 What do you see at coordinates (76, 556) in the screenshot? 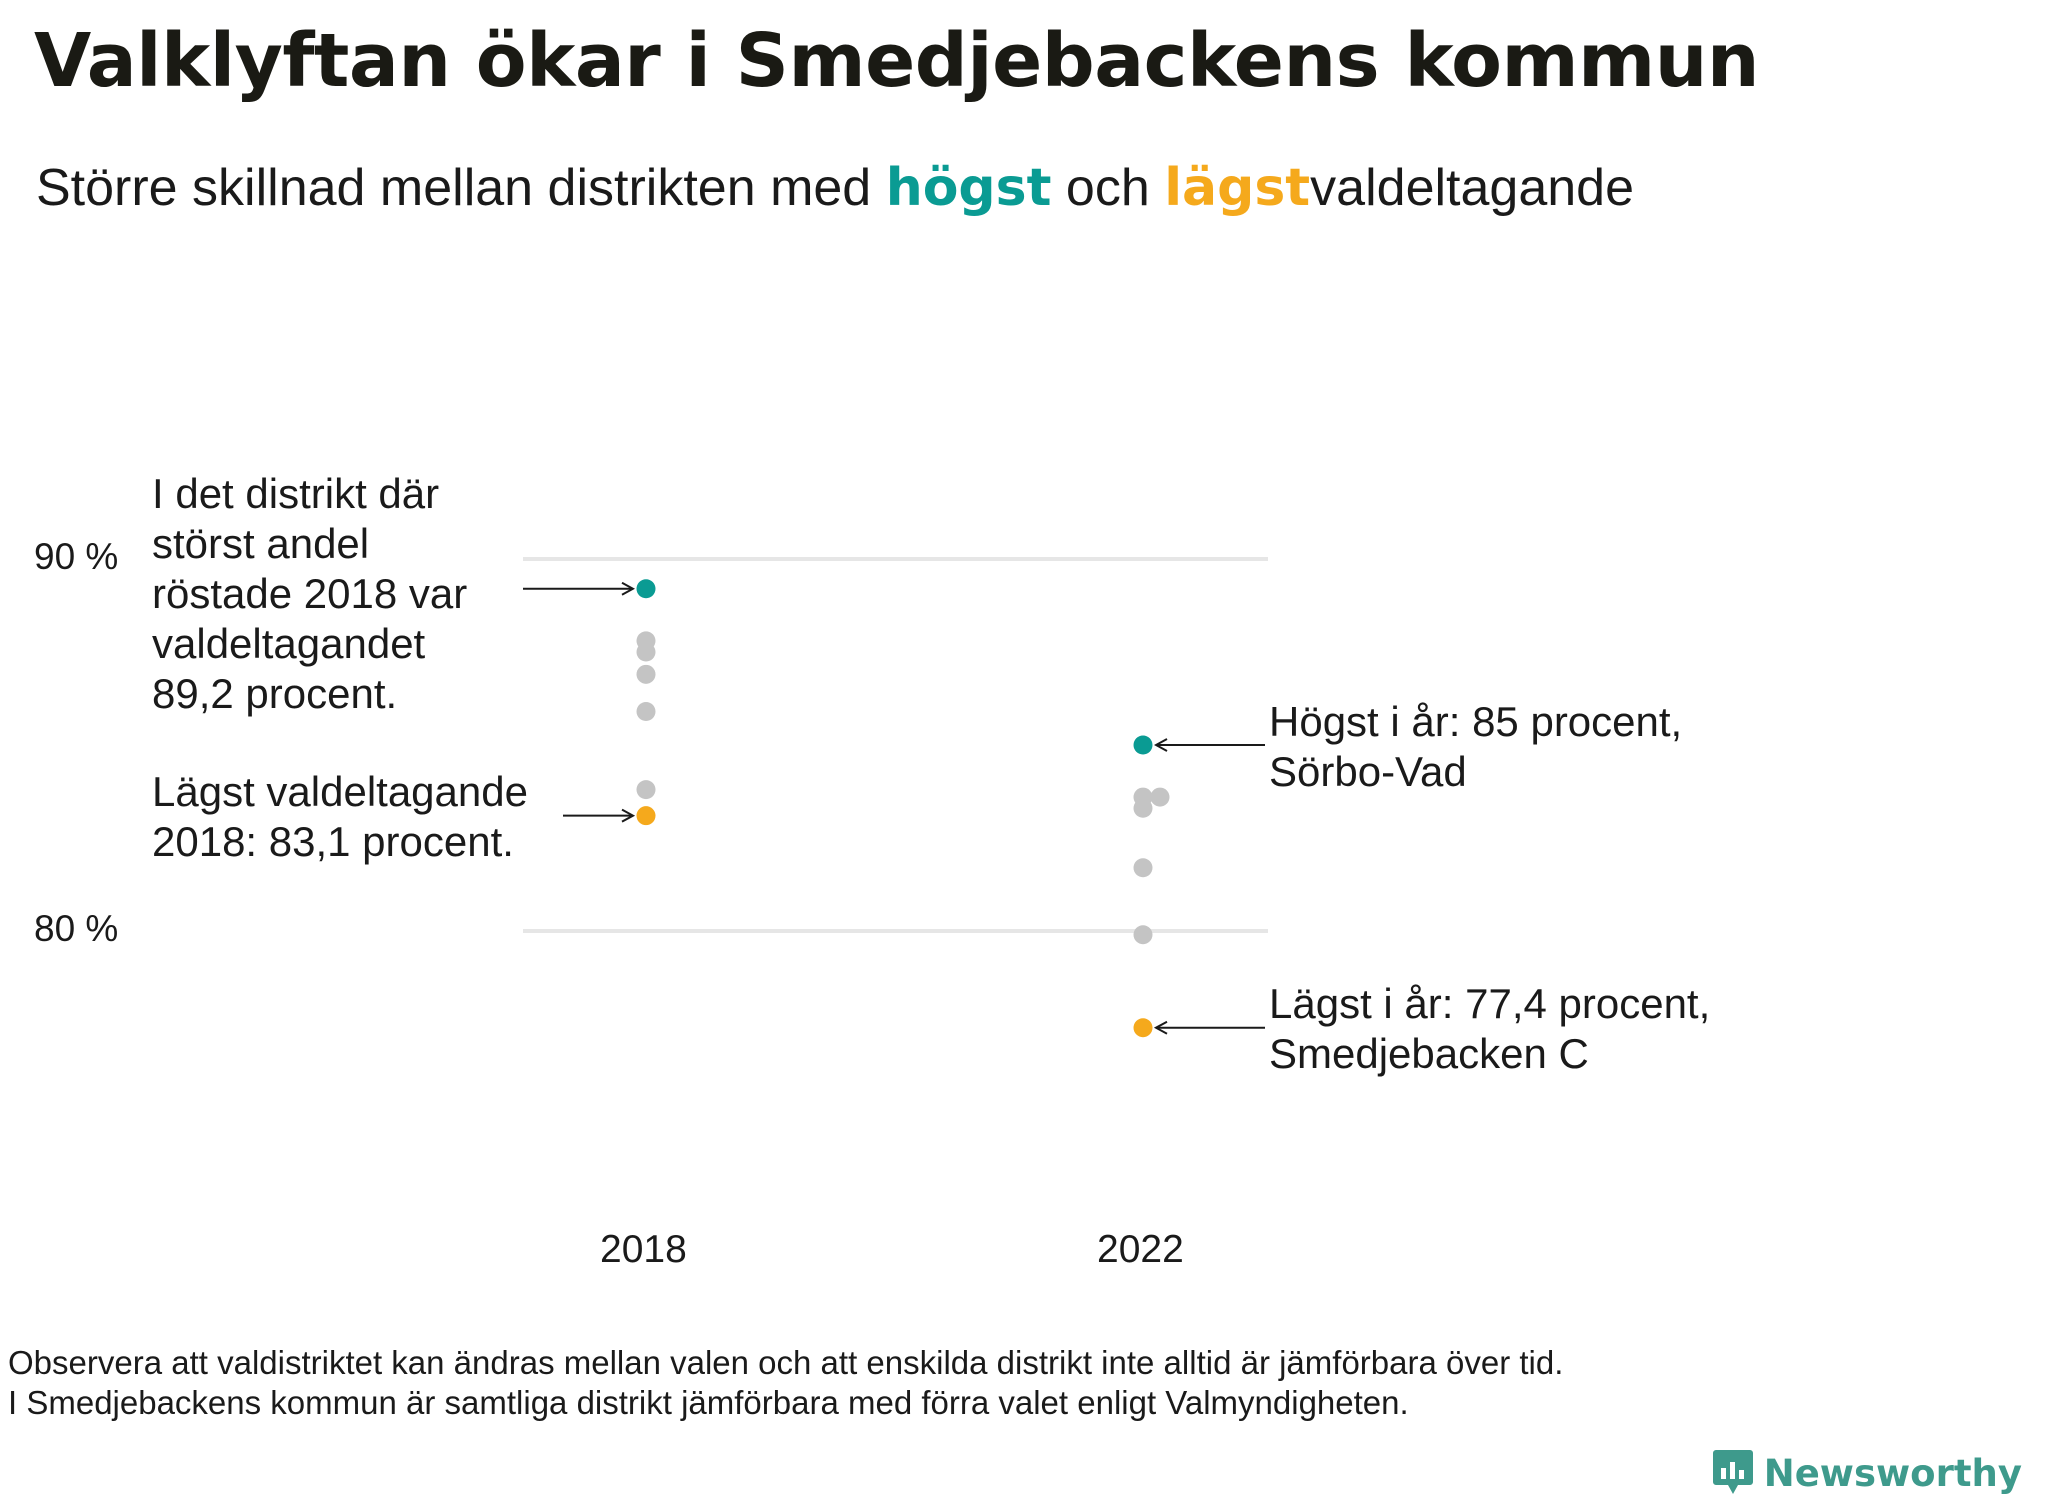
I see `y-tick-label: 90 %` at bounding box center [76, 556].